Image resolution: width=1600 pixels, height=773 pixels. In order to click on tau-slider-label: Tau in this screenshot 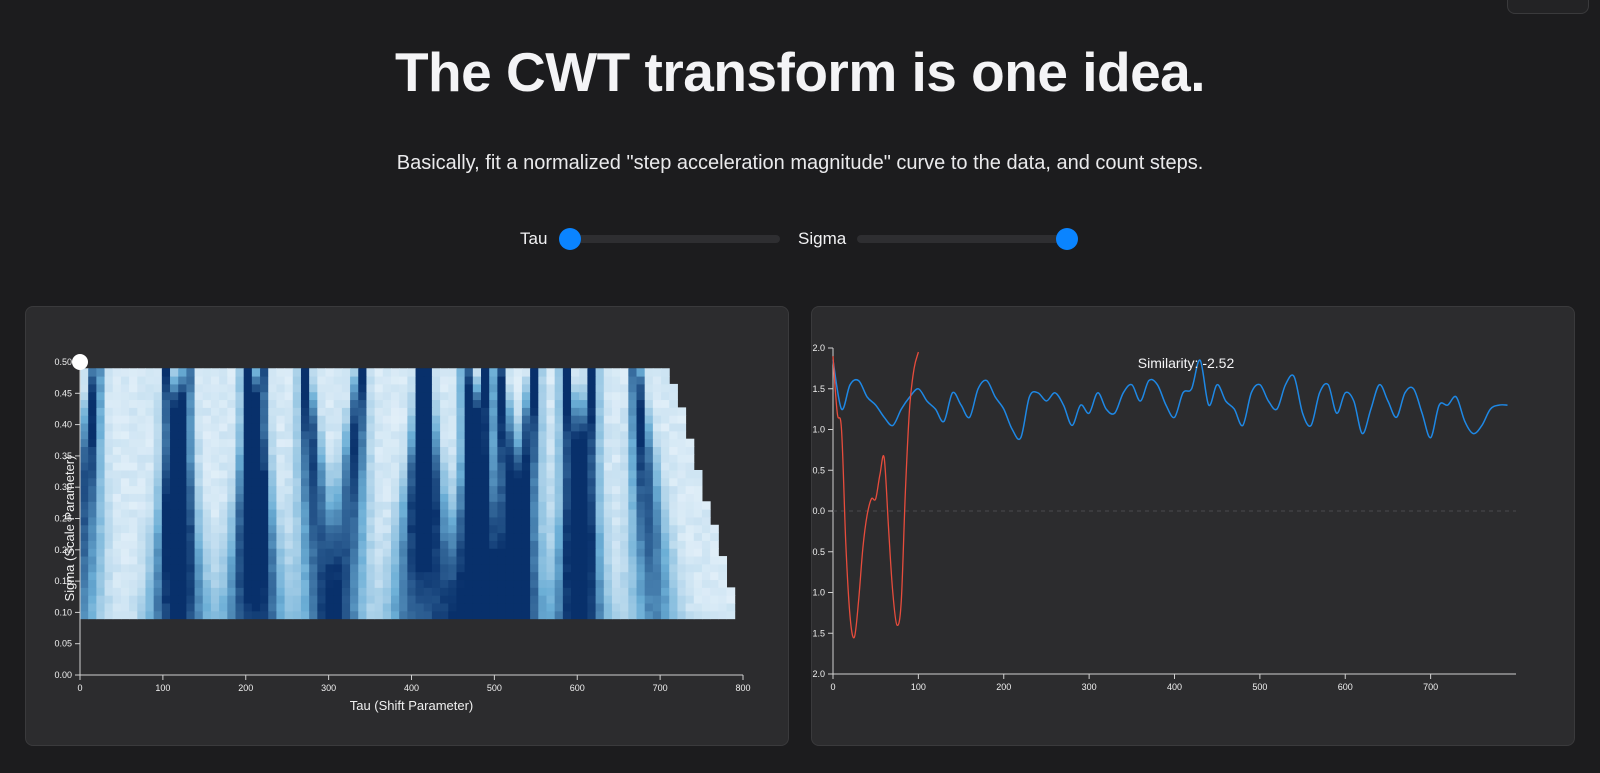, I will do `click(534, 238)`.